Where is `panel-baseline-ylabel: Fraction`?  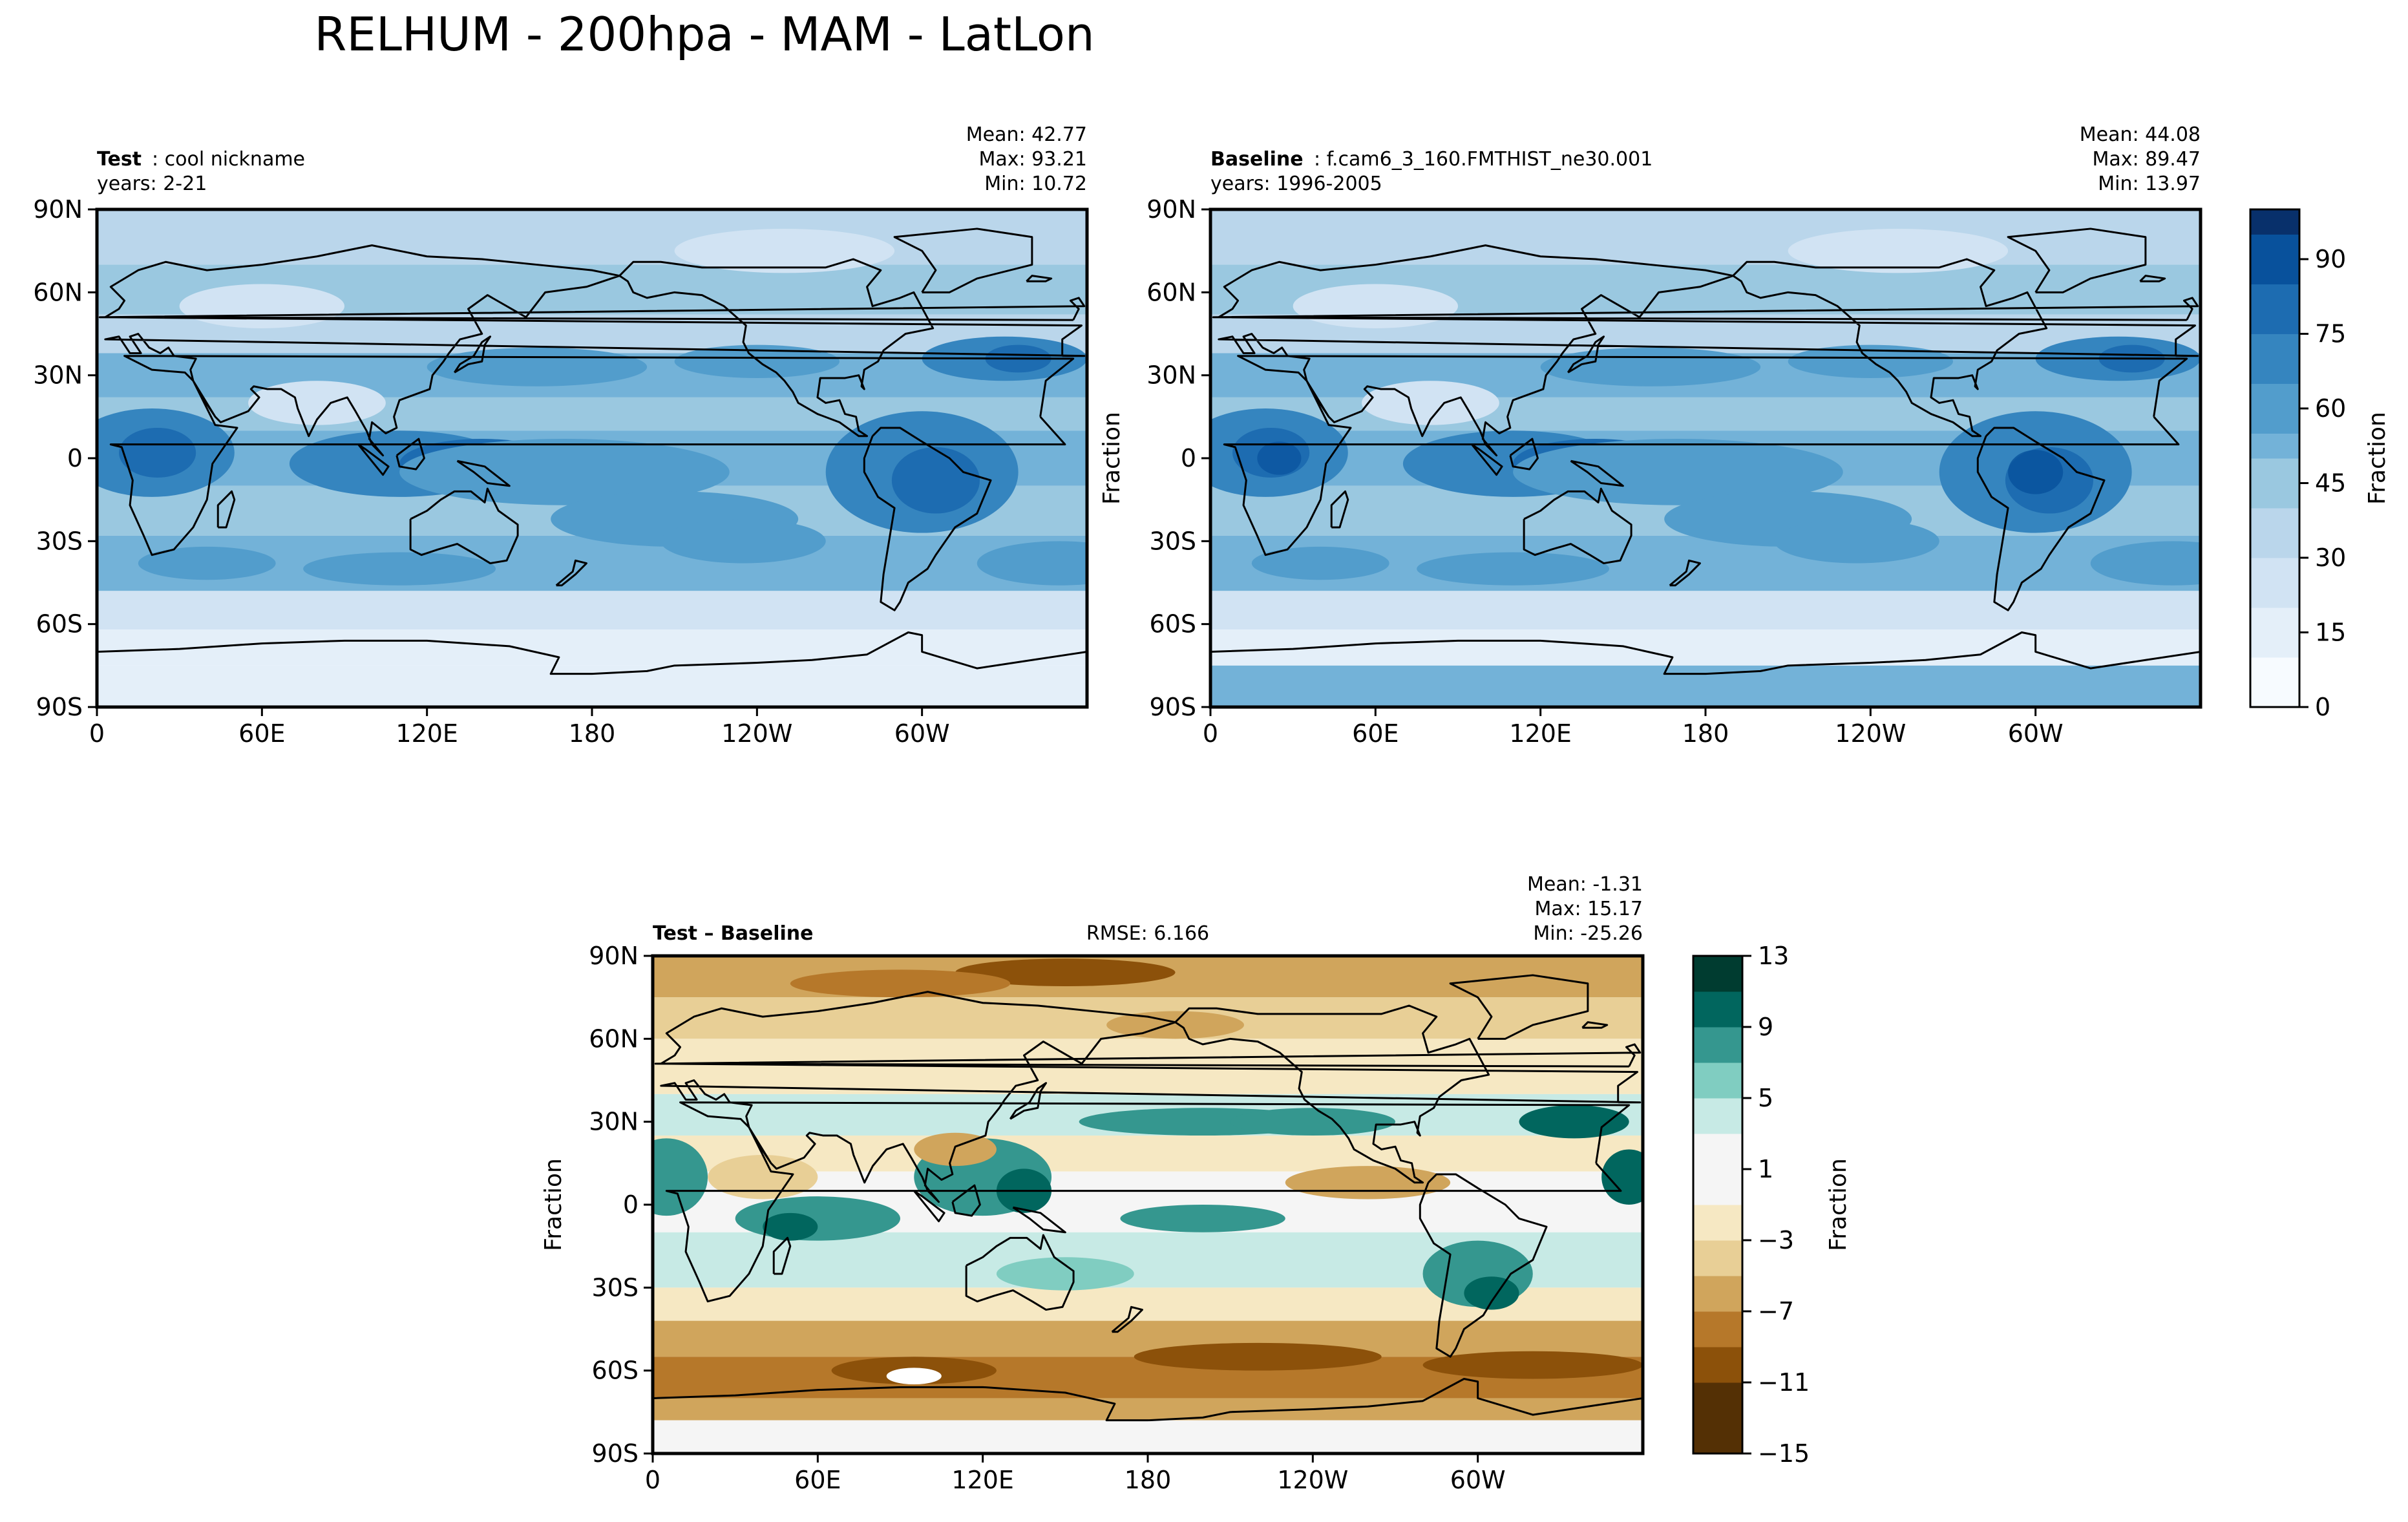
panel-baseline-ylabel: Fraction is located at coordinates (1112, 458).